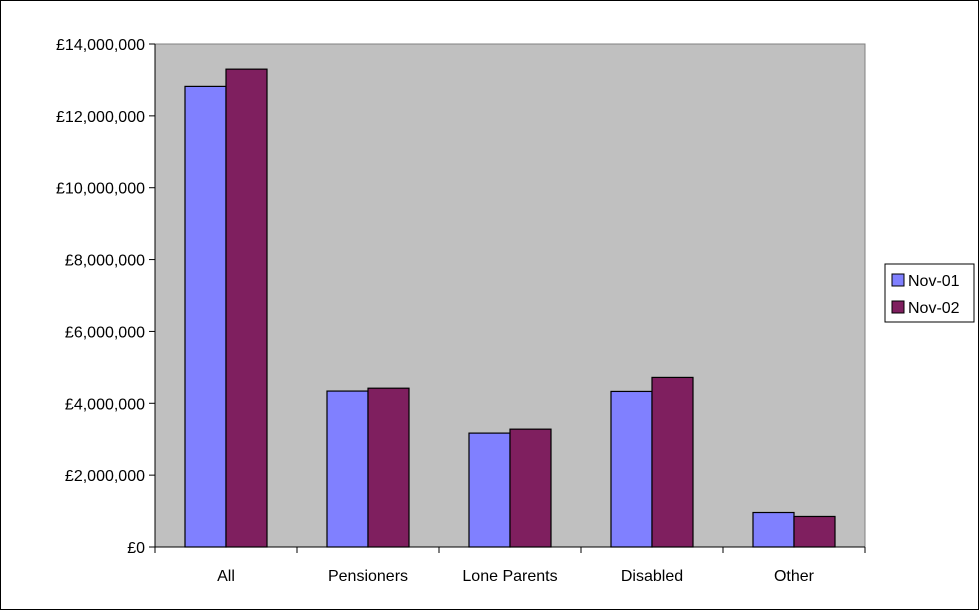 This screenshot has height=611, width=979. Describe the element at coordinates (509, 576) in the screenshot. I see `x-tick-label: Lone Parents` at that location.